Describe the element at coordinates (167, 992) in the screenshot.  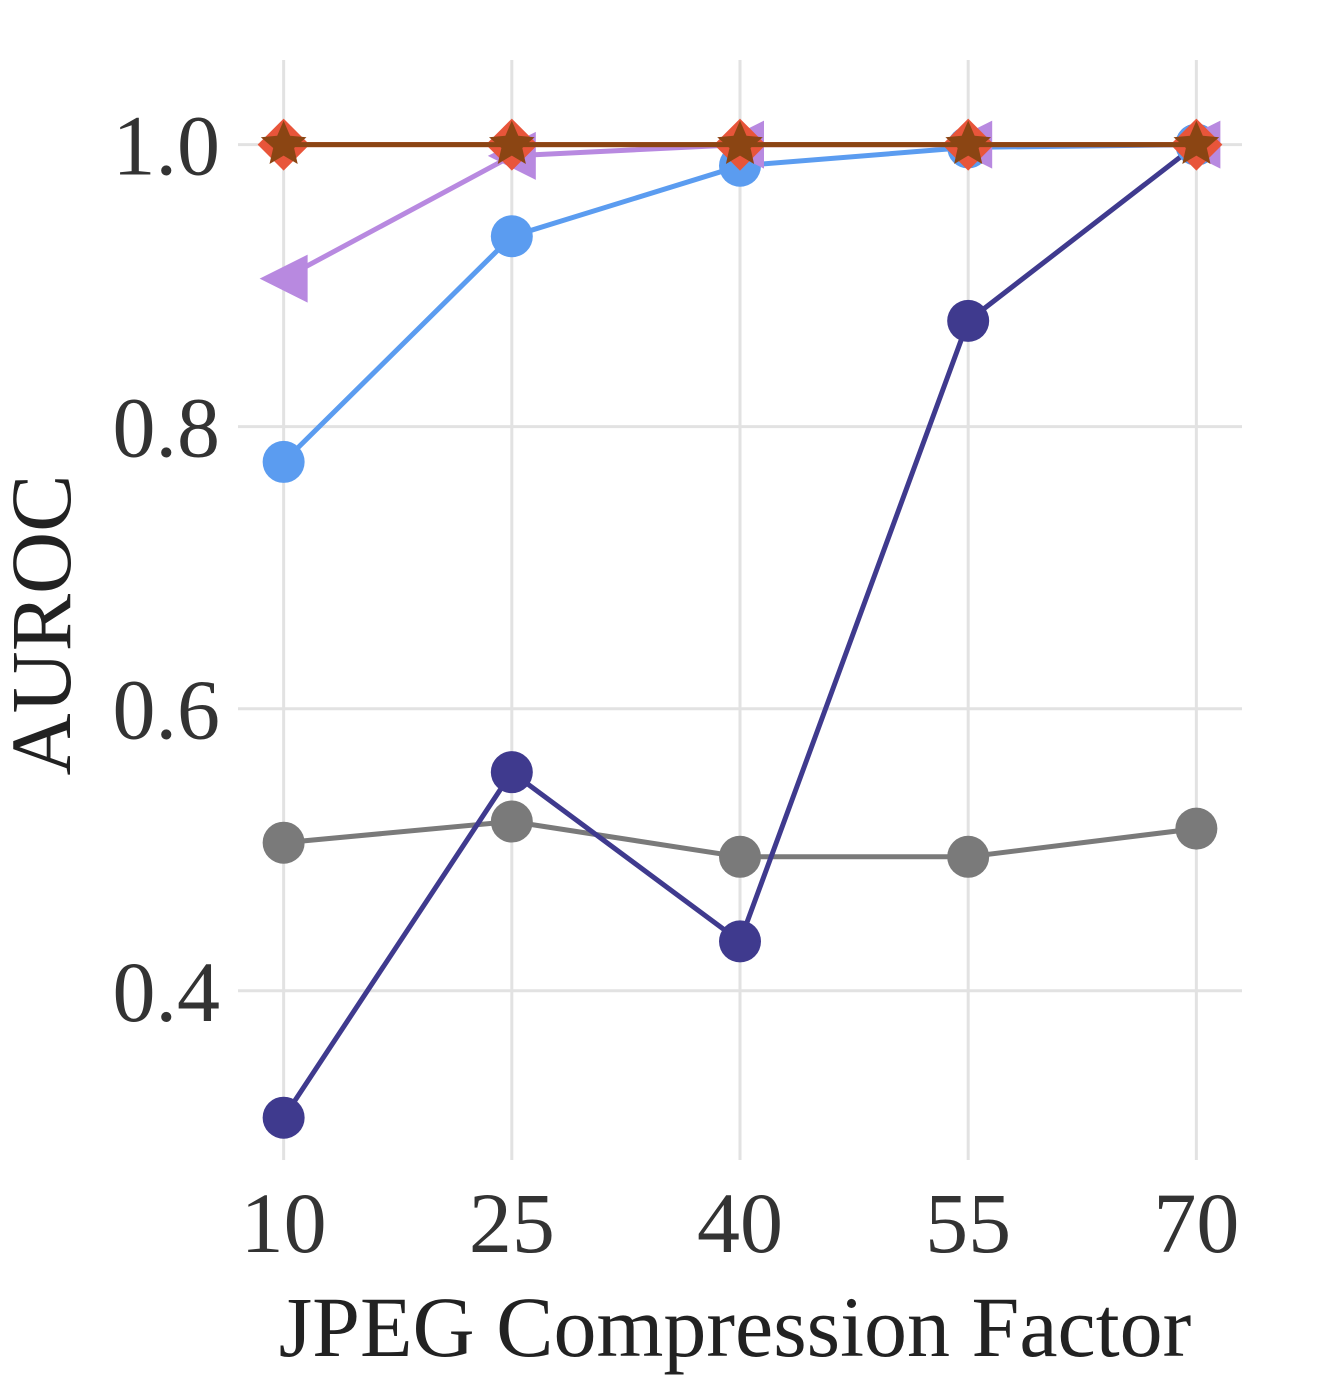
I see `y-tick-label: 0.4` at that location.